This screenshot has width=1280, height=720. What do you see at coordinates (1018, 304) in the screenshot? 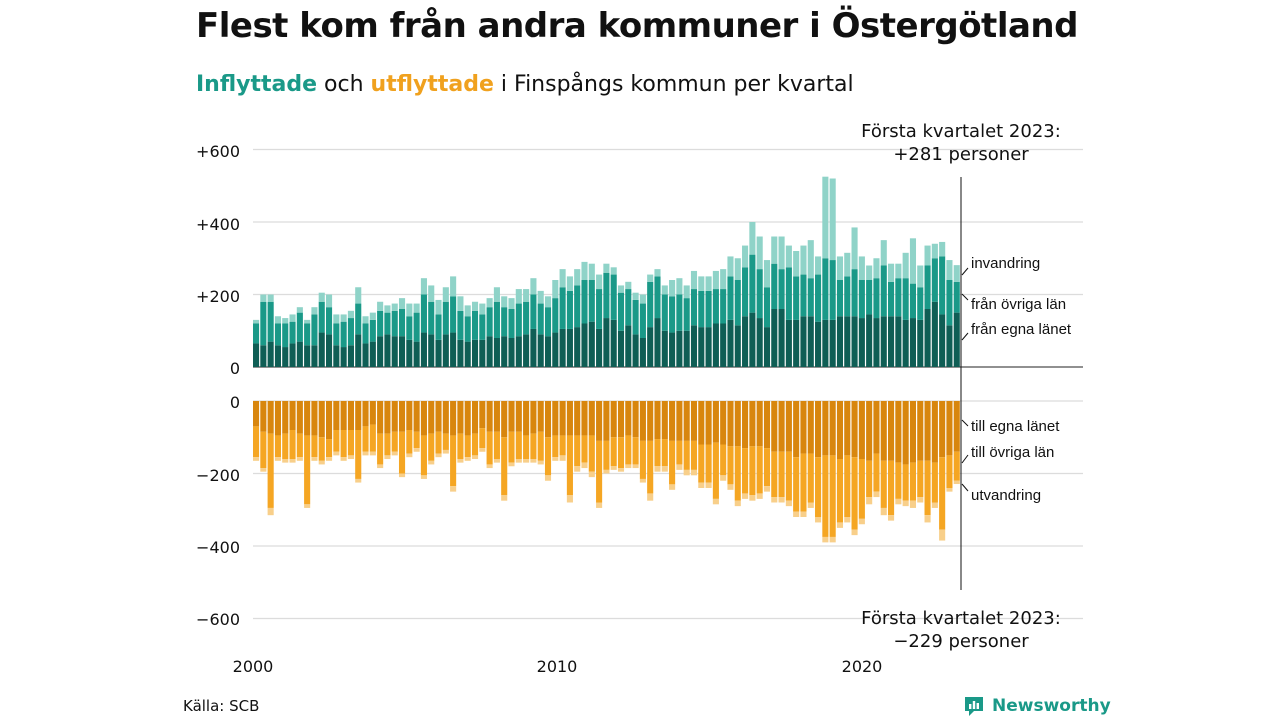
I see `label-fran-ovriga-lan: från övriga län` at bounding box center [1018, 304].